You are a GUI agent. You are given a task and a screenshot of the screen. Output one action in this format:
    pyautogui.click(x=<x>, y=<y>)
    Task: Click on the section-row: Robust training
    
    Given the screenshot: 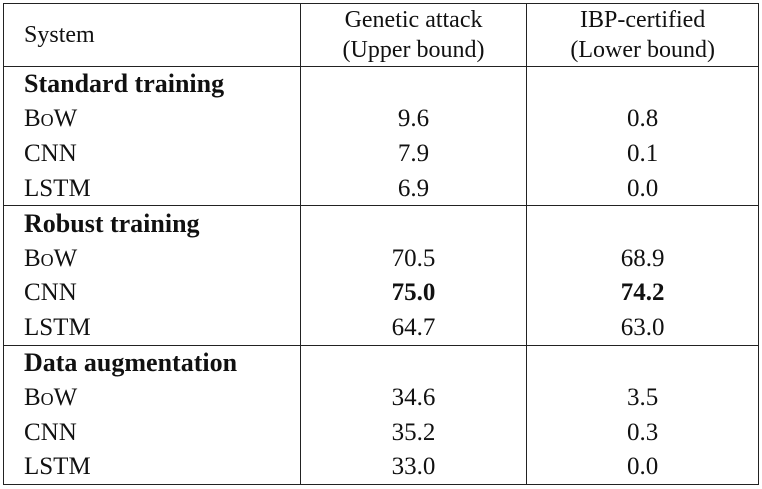 What is the action you would take?
    pyautogui.click(x=381, y=223)
    